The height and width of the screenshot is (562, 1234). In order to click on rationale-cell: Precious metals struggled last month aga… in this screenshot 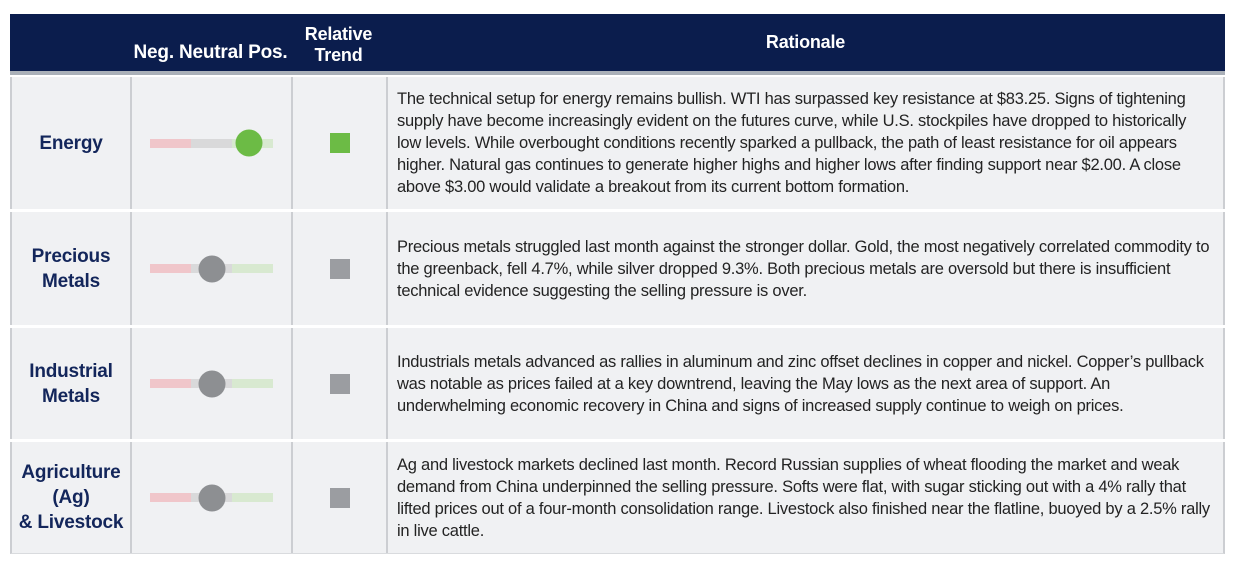, I will do `click(804, 268)`.